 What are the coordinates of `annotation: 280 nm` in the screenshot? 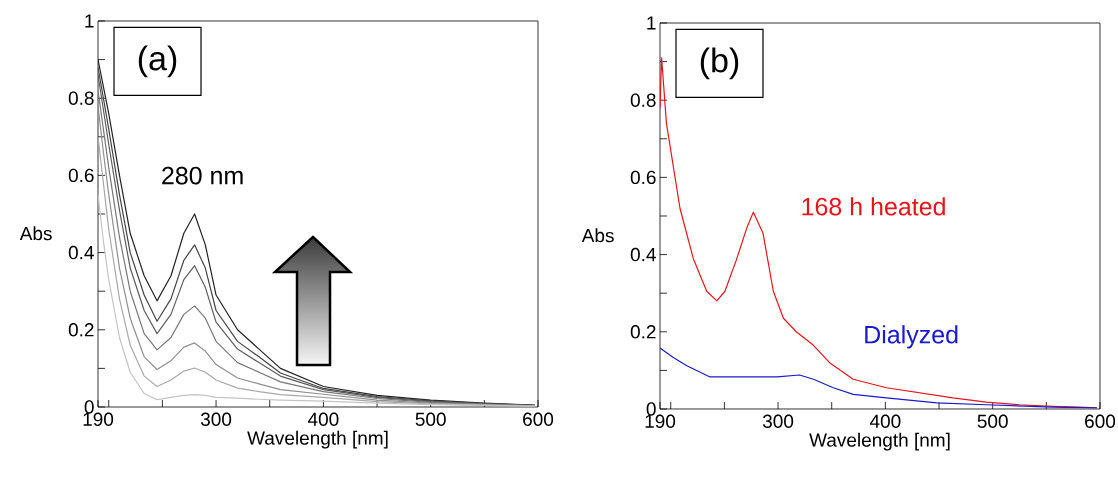 It's located at (202, 175).